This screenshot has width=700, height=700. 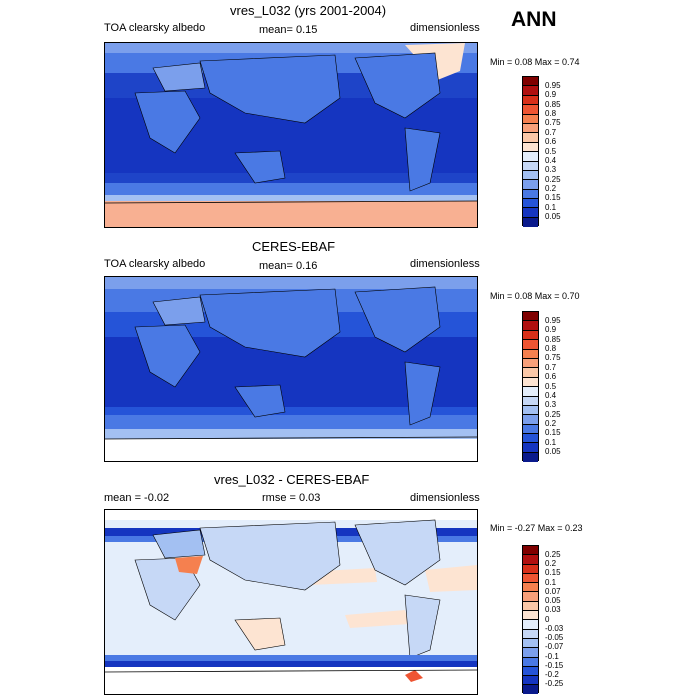 What do you see at coordinates (553, 358) in the screenshot?
I see `panel-2-colorbar-level: 0.75` at bounding box center [553, 358].